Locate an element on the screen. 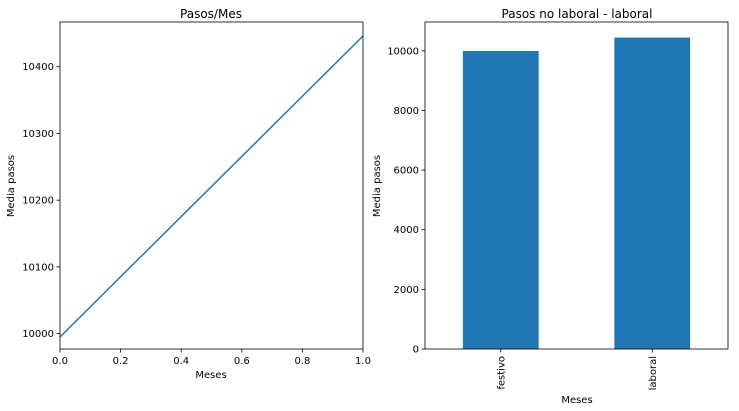 The width and height of the screenshot is (739, 411). y-tick-label: 10300 is located at coordinates (38, 134).